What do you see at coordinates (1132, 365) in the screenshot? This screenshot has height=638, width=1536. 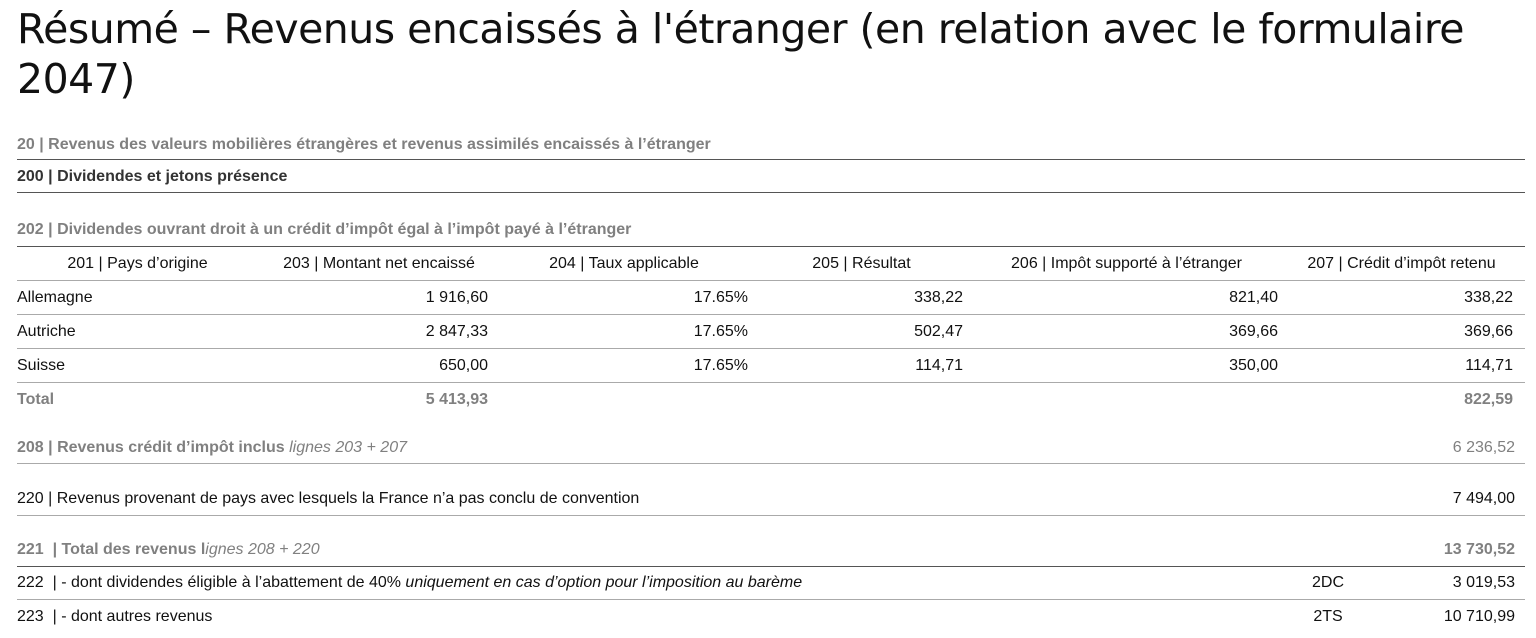 I see `cell: 350,00` at bounding box center [1132, 365].